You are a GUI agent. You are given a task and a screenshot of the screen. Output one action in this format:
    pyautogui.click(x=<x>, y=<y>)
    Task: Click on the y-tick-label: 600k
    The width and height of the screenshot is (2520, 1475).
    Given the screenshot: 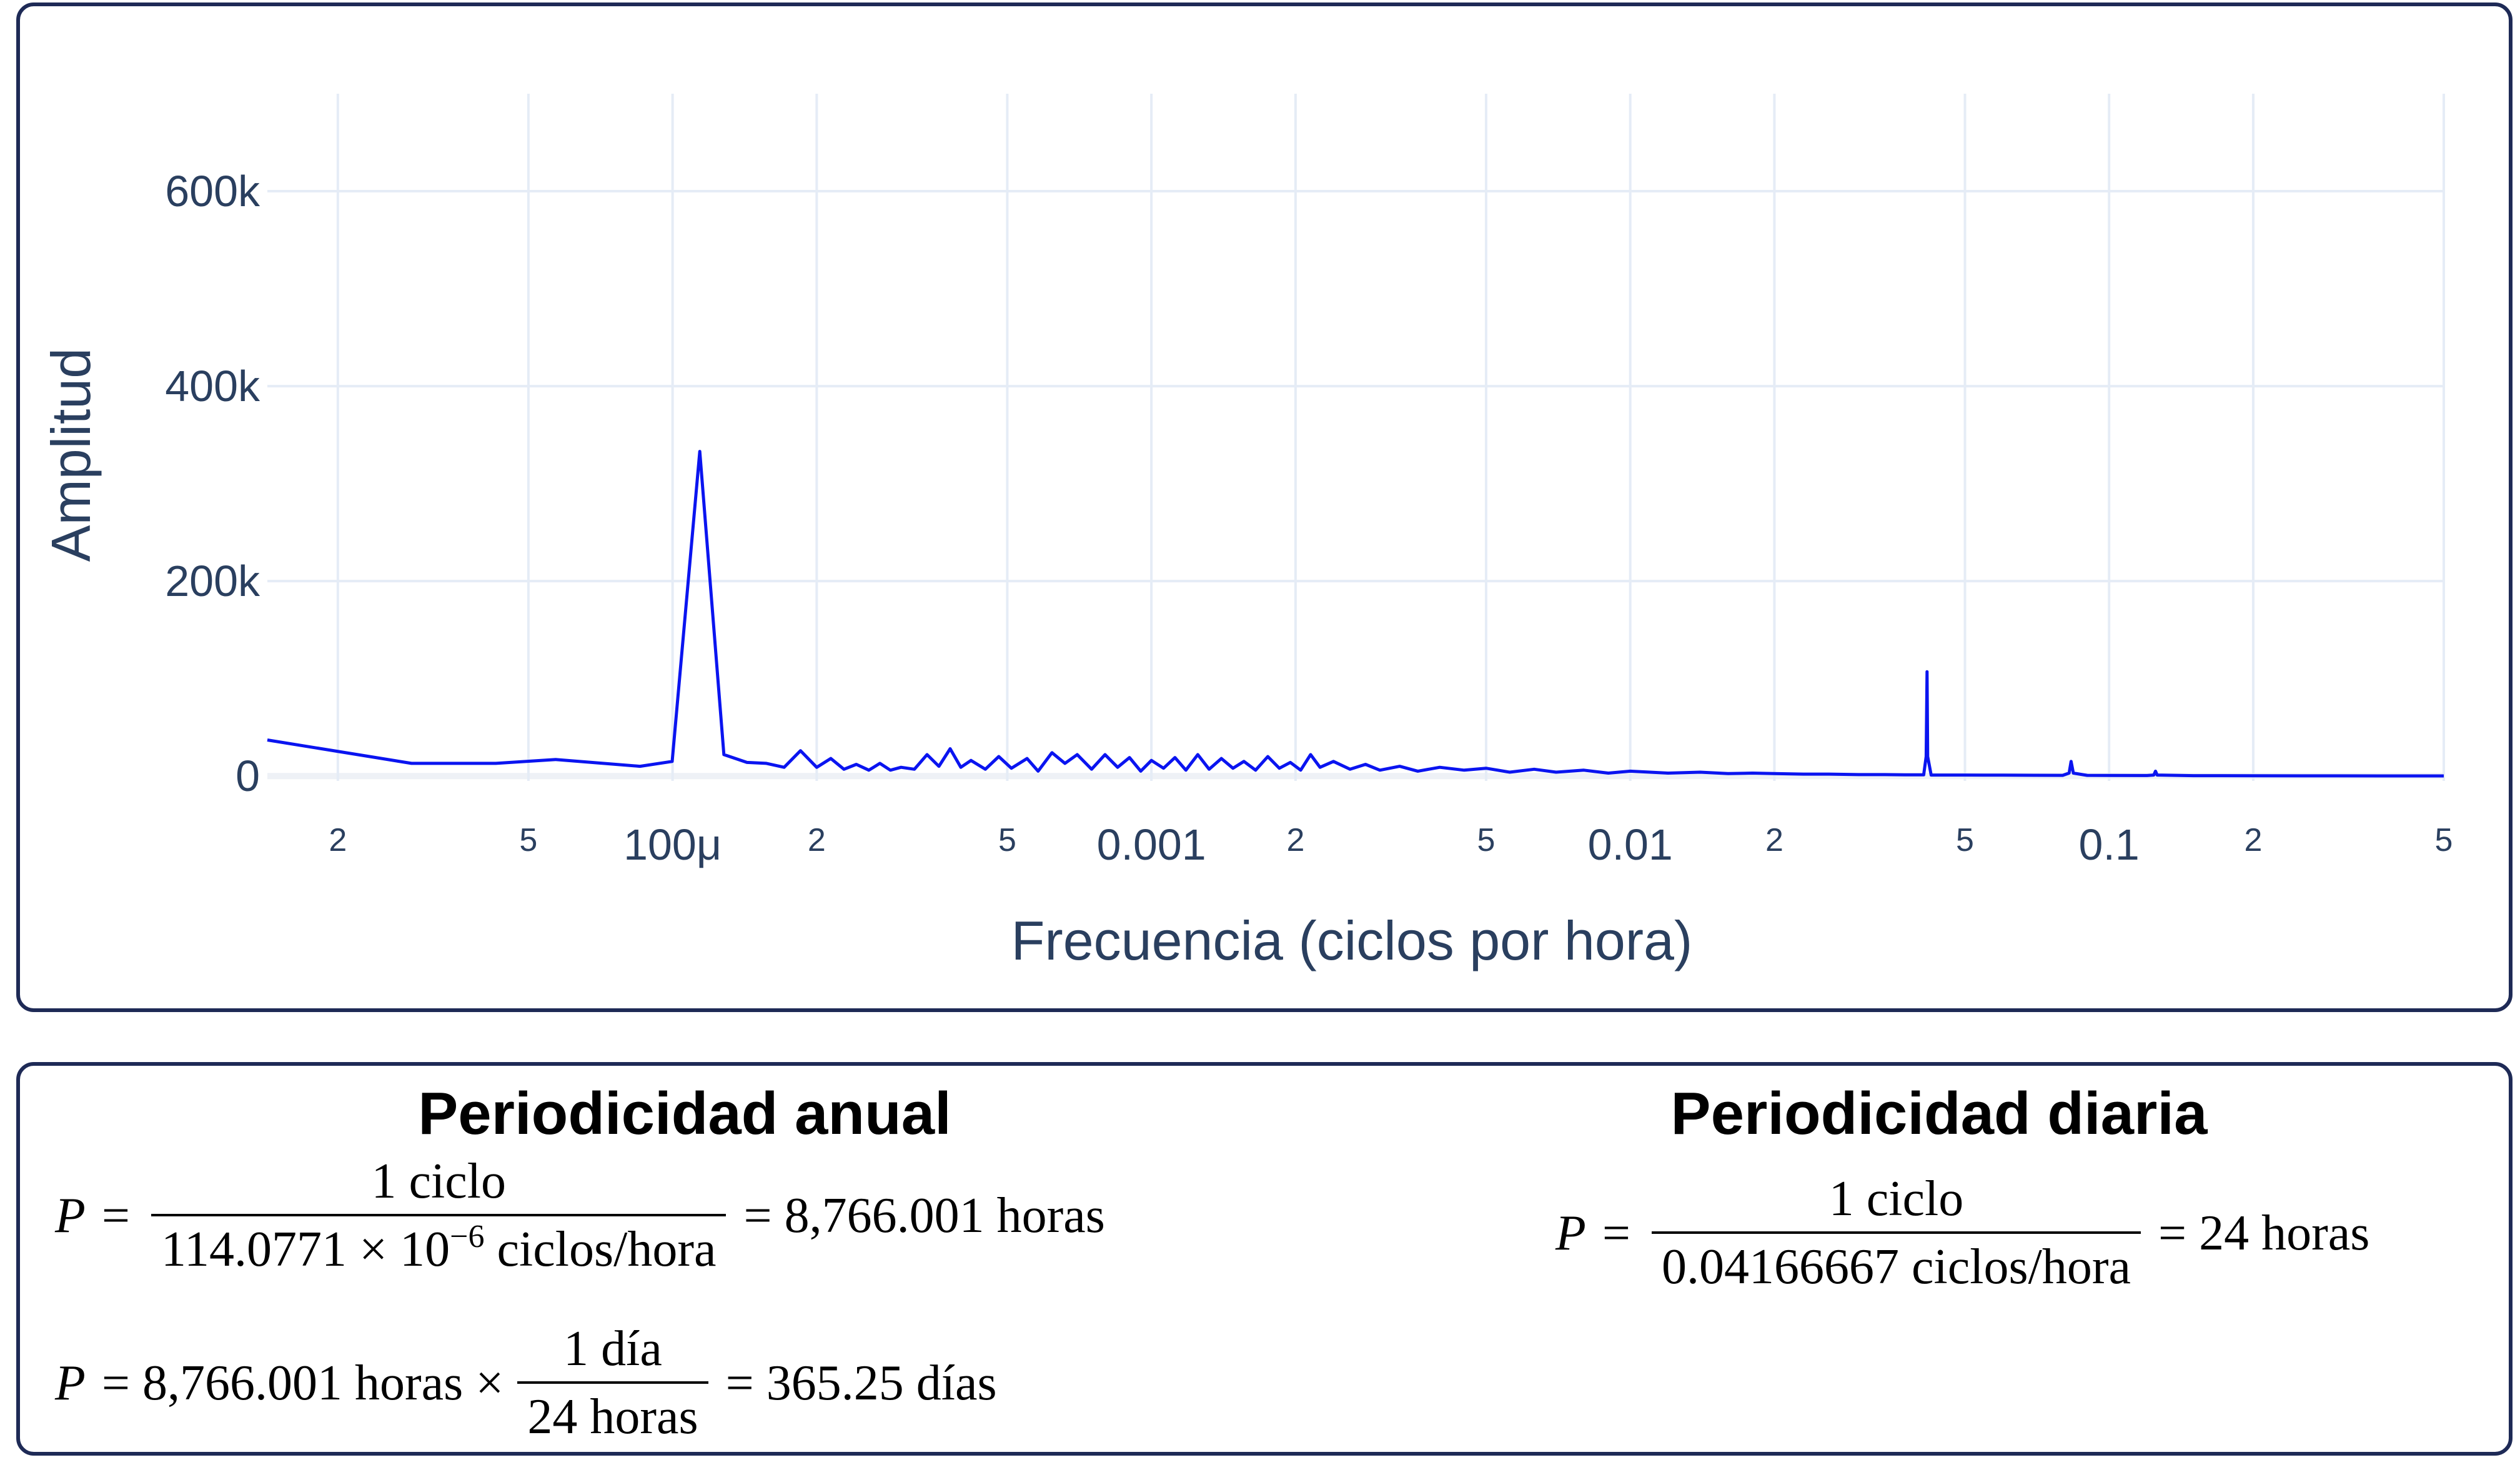 What is the action you would take?
    pyautogui.click(x=212, y=192)
    